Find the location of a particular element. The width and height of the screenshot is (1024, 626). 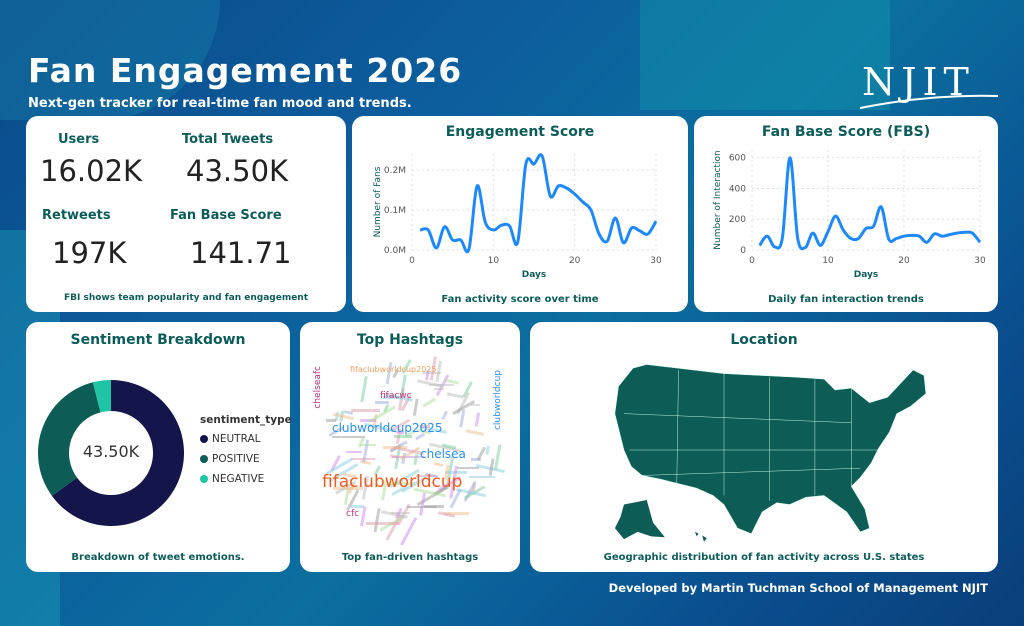

chart-caption: Fan activity score over time is located at coordinates (520, 299).